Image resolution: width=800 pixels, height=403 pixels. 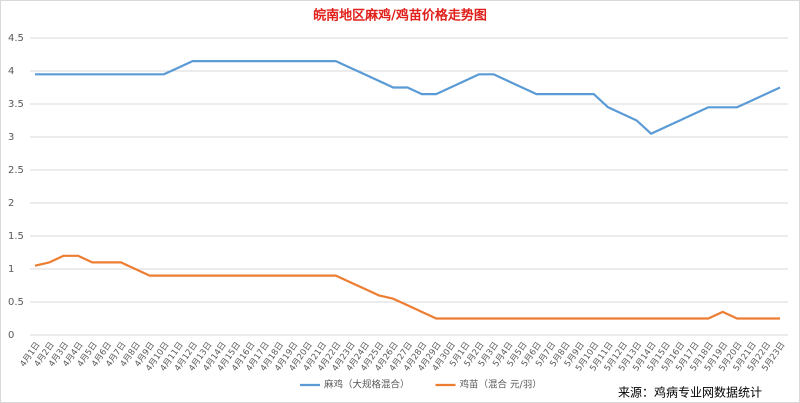 What do you see at coordinates (11, 269) in the screenshot?
I see `y-tick-label: 1` at bounding box center [11, 269].